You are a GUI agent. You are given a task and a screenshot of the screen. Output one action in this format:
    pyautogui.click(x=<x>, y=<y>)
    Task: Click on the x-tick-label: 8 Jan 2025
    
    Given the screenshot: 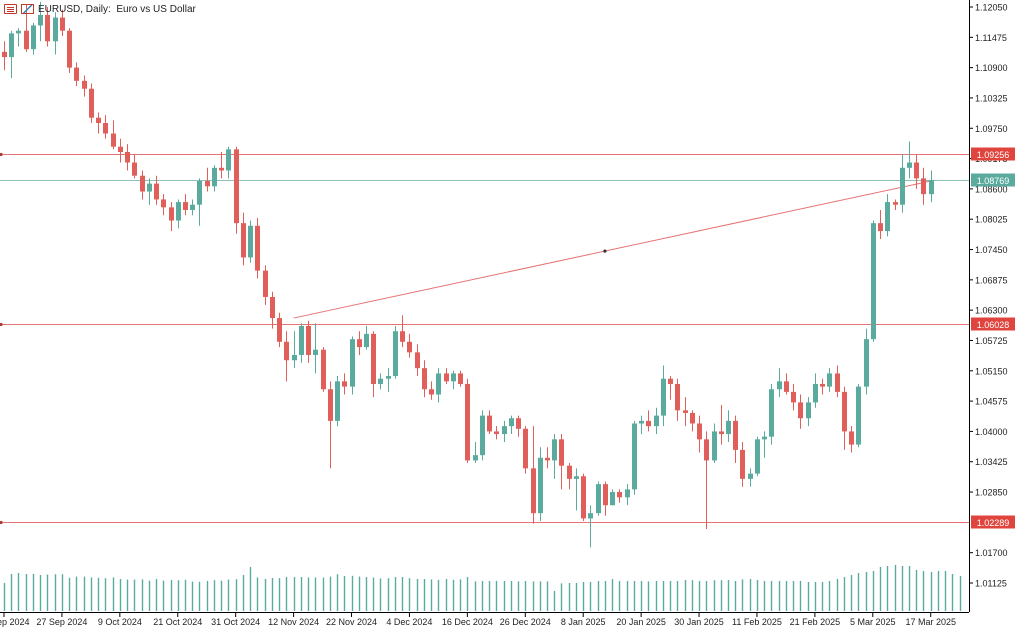 What is the action you would take?
    pyautogui.click(x=583, y=622)
    